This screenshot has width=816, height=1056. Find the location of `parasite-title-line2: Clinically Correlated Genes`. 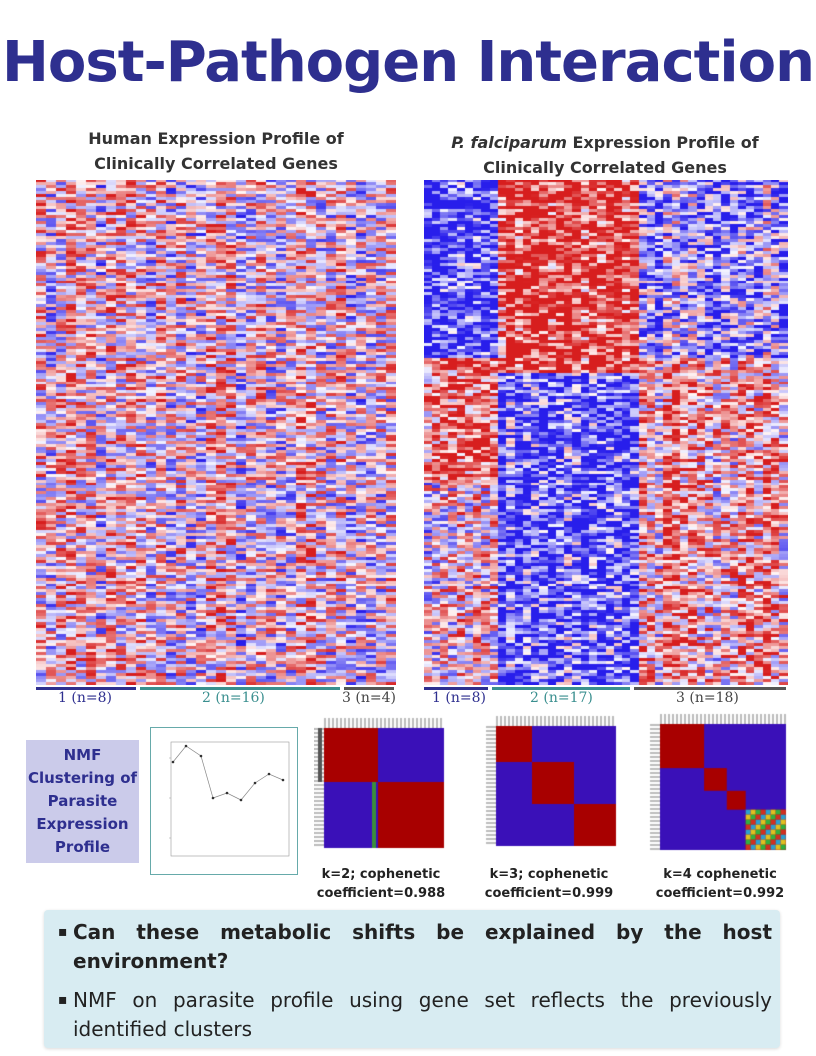

parasite-title-line2: Clinically Correlated Genes is located at coordinates (605, 167).